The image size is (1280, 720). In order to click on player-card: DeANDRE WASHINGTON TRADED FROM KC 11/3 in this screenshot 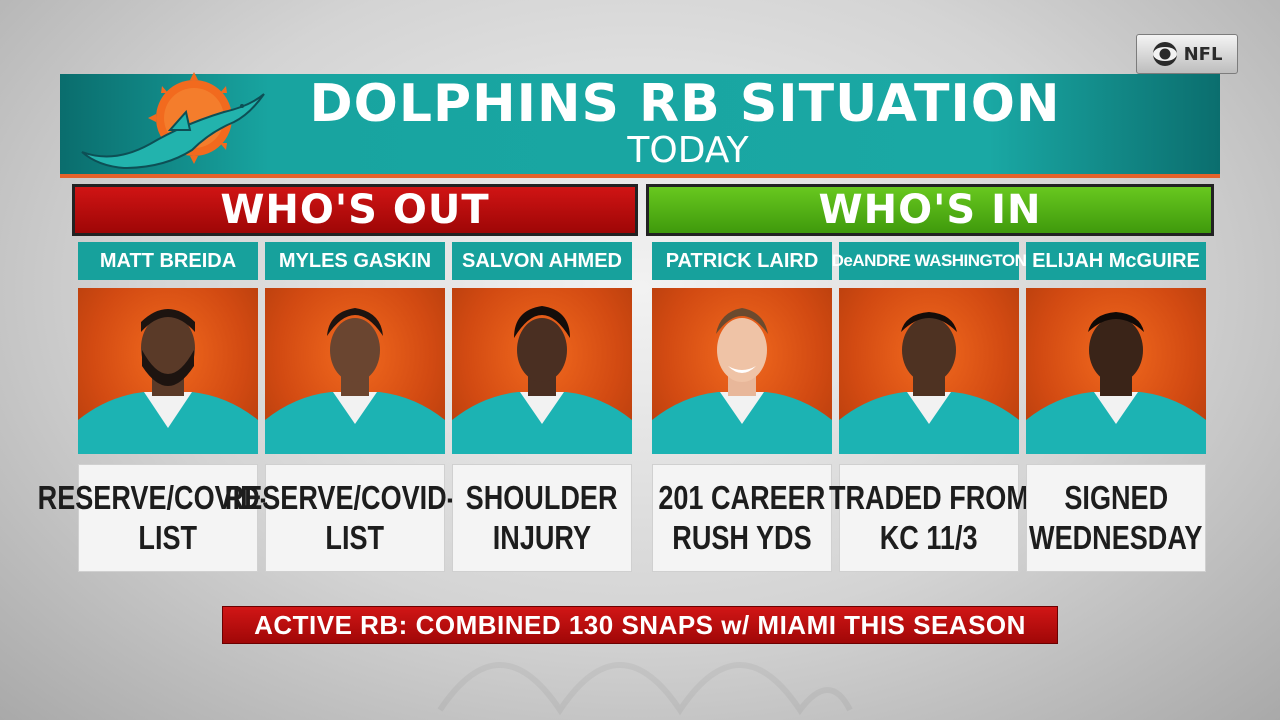, I will do `click(929, 407)`.